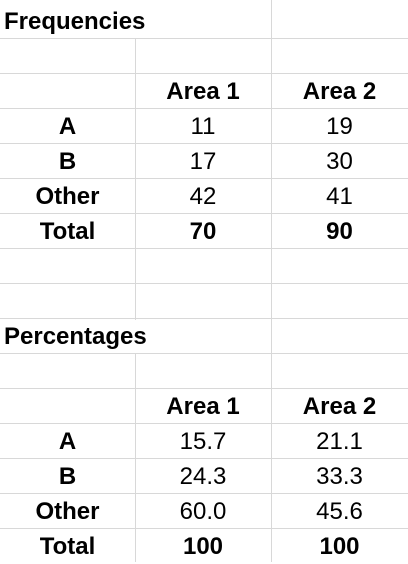 Image resolution: width=408 pixels, height=564 pixels. Describe the element at coordinates (67, 196) in the screenshot. I see `frequencies-row-label: Other` at that location.